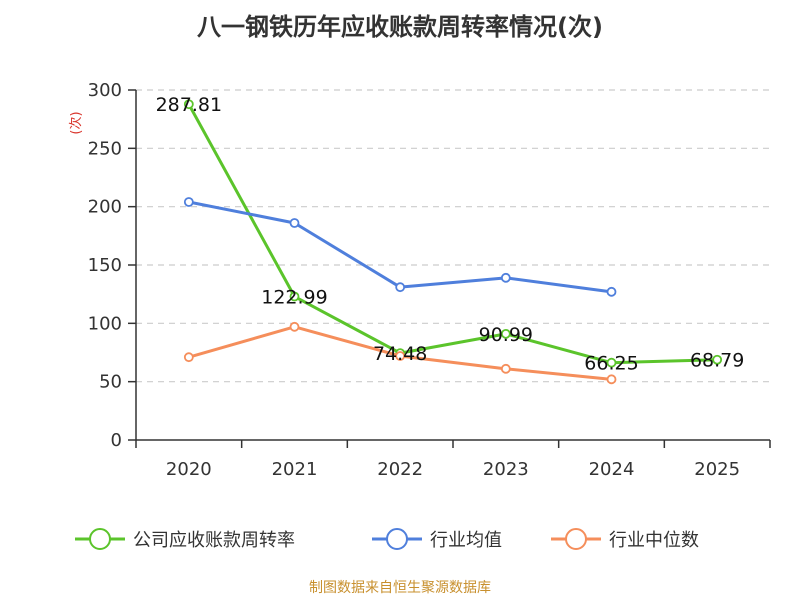  Describe the element at coordinates (105, 90) in the screenshot. I see `y-tick-label: 300` at that location.